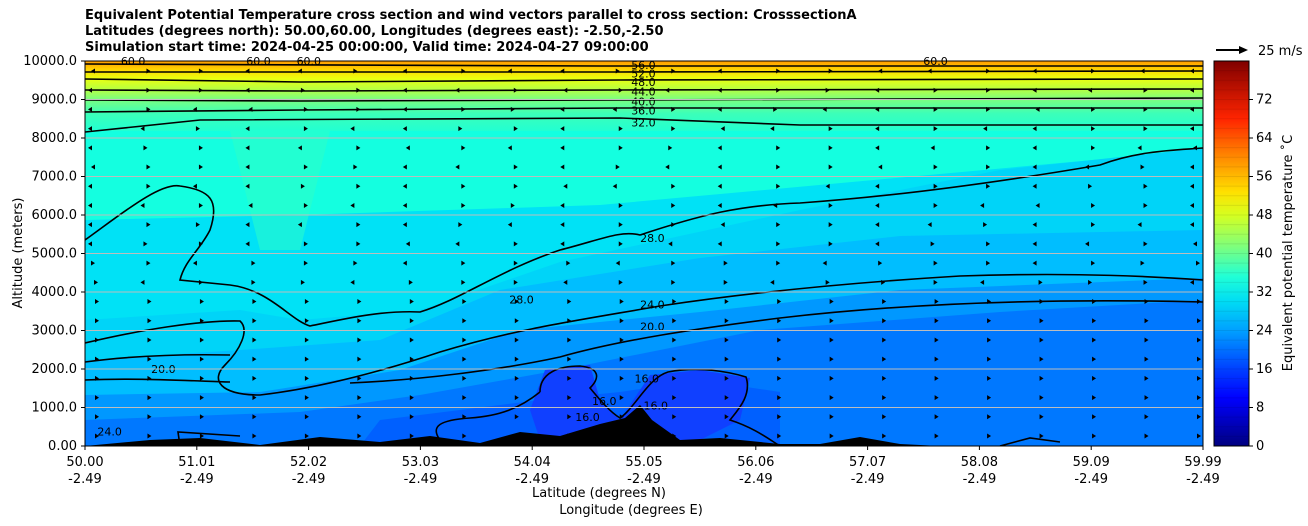  Describe the element at coordinates (196, 462) in the screenshot. I see `x-tick-label-lat: 51.01` at that location.